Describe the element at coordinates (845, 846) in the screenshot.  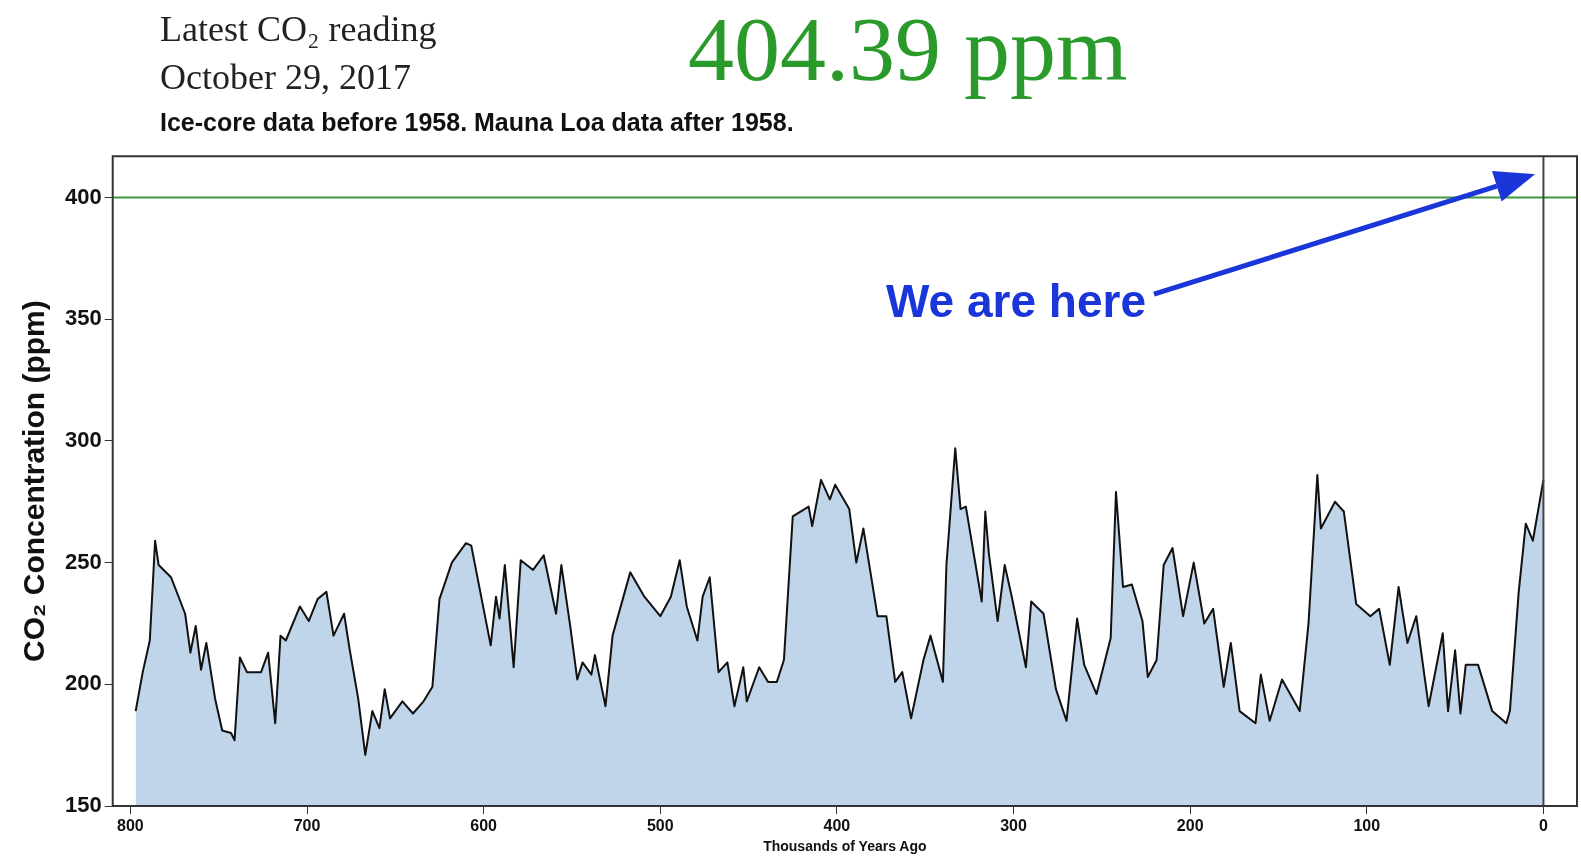
I see `x-axis-title: Thousands of Years Ago` at that location.